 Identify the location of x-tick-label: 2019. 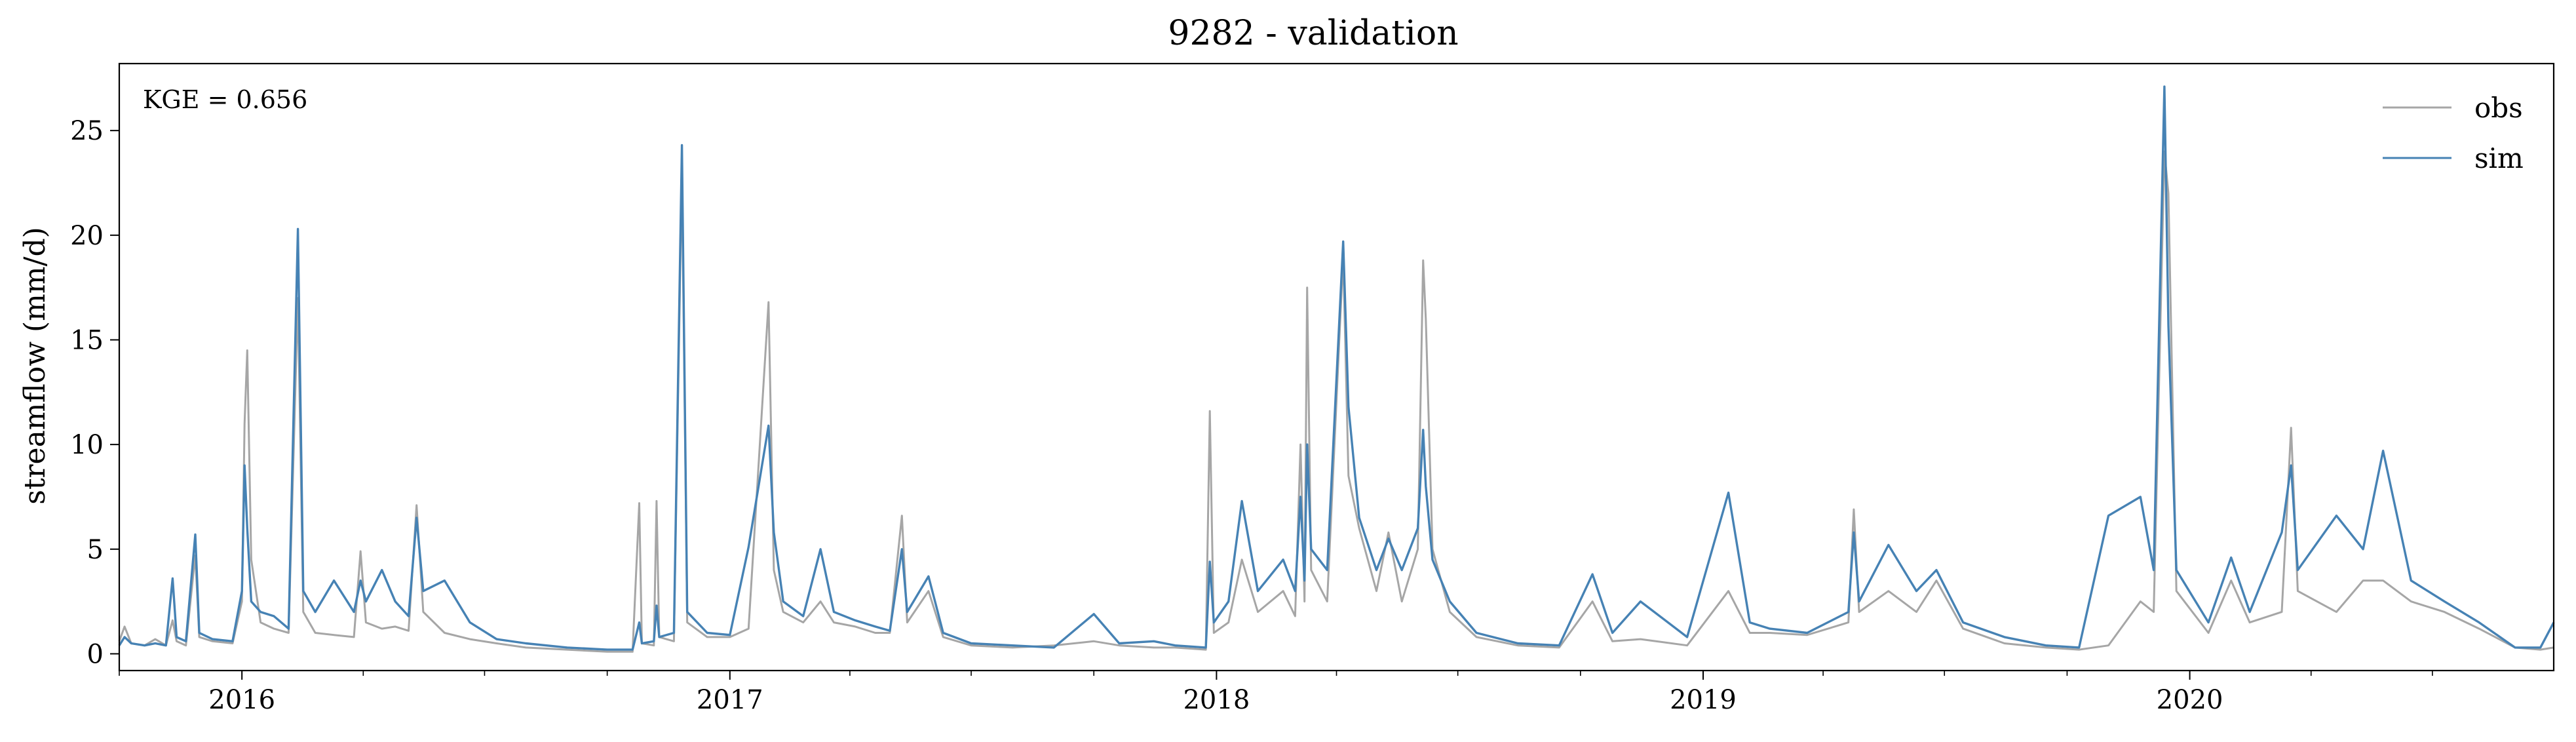
(1703, 700).